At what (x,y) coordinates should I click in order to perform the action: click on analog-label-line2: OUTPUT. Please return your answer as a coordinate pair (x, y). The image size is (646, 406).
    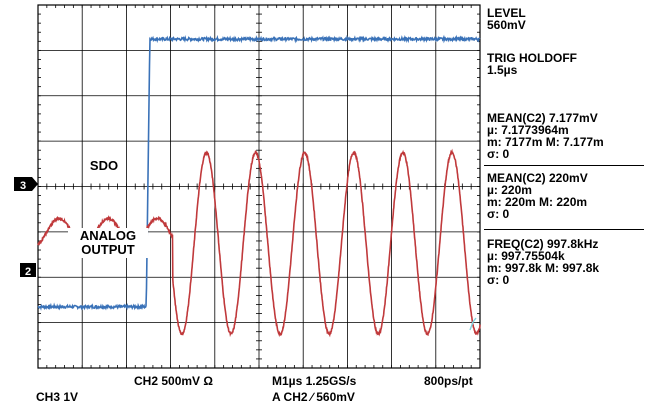
    Looking at the image, I should click on (108, 249).